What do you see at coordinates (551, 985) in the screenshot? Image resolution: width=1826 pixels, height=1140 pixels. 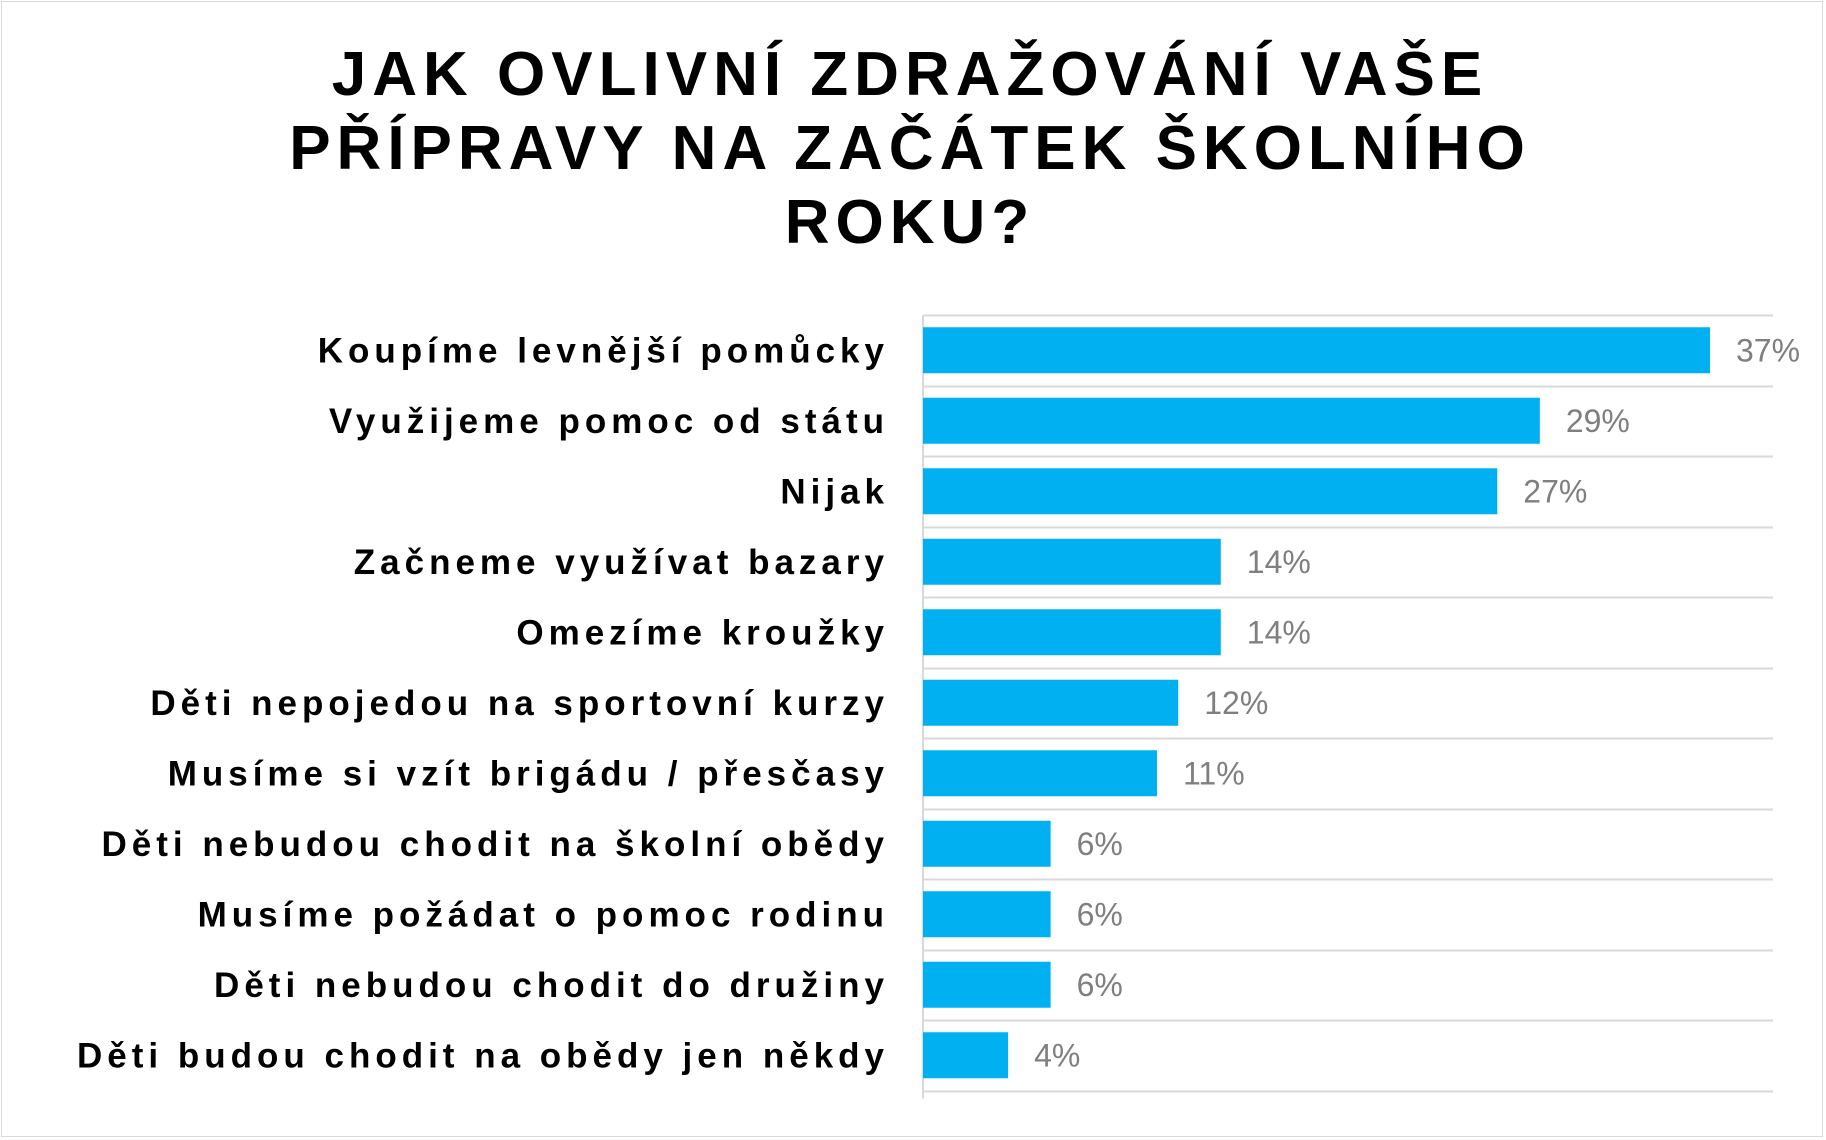 I see `category-label: Děti nebudou chodit do družiny` at bounding box center [551, 985].